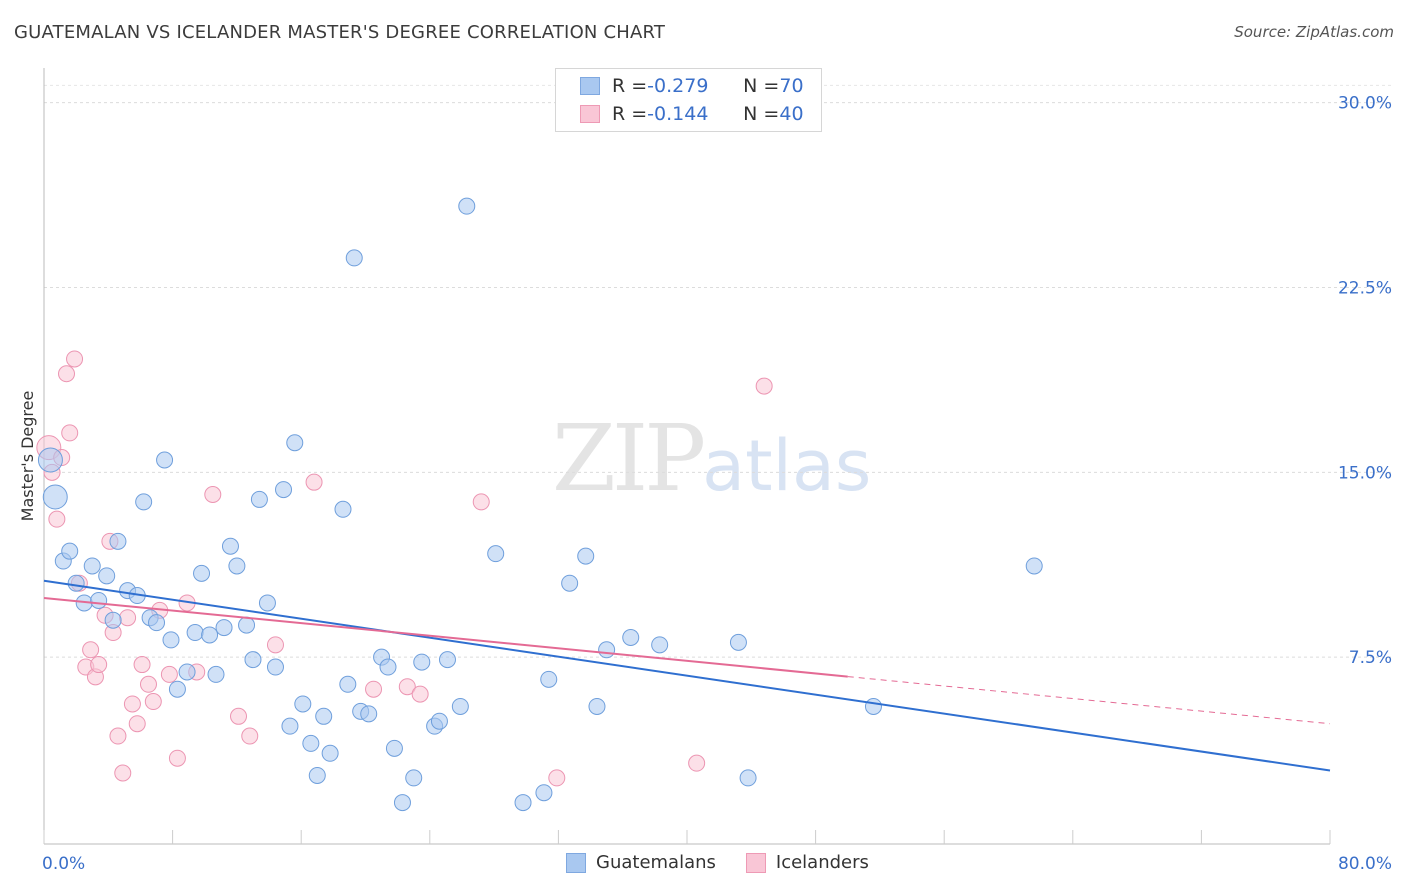 This screenshot has height=892, width=1406. Describe the element at coordinates (1370, 658) in the screenshot. I see `y-tick-label: 7.5%` at that location.